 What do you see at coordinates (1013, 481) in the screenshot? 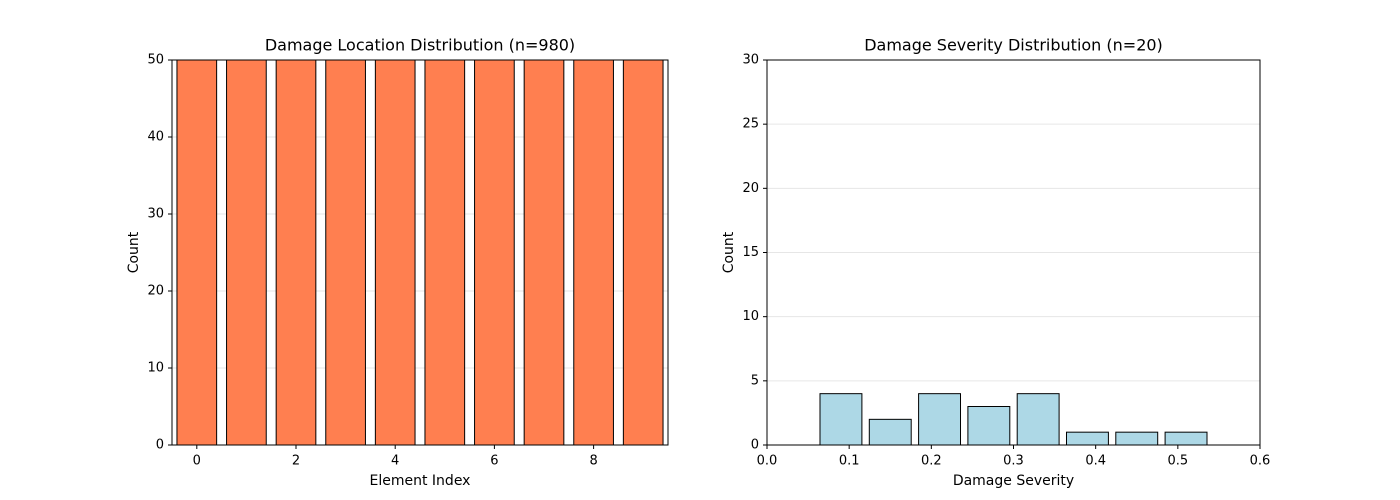
I see `x-axis-label: Damage Severity` at bounding box center [1013, 481].